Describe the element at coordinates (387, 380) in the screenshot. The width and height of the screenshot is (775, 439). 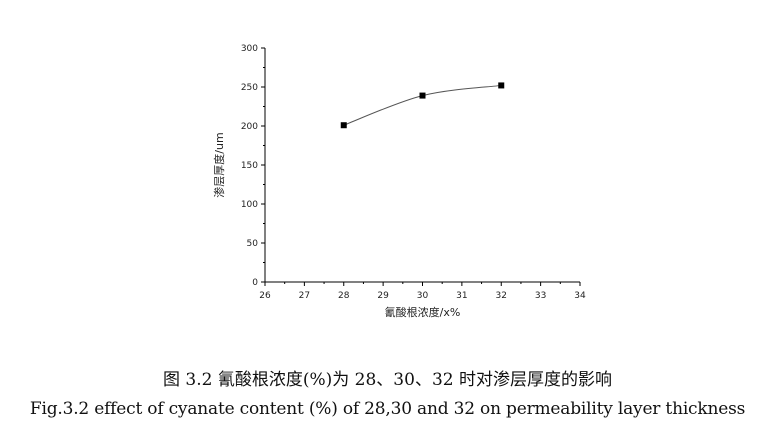
I see `figure-caption-chinese: 图 3.2 氰酸根浓度(%)为 28、30、32 时对渗层厚度的影响` at that location.